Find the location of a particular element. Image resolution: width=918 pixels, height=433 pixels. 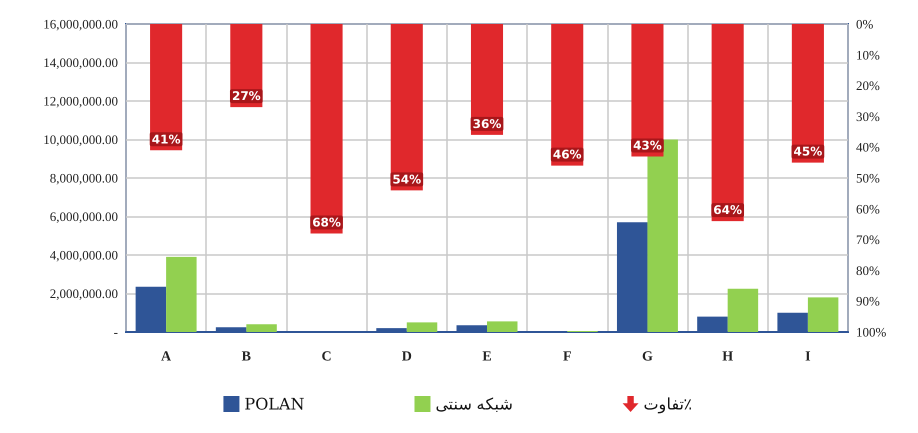

y2-tick-label: 20% is located at coordinates (868, 86).